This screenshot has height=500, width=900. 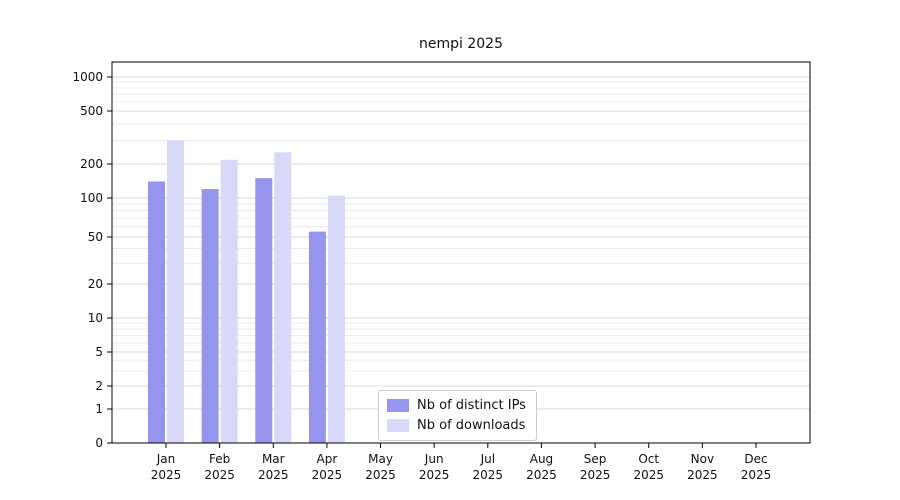 I want to click on bar-mar-downloads, so click(x=283, y=297).